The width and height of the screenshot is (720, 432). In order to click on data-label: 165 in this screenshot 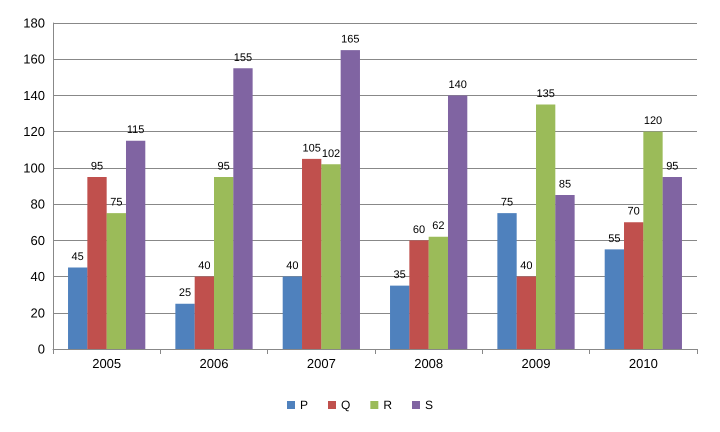, I will do `click(350, 40)`.